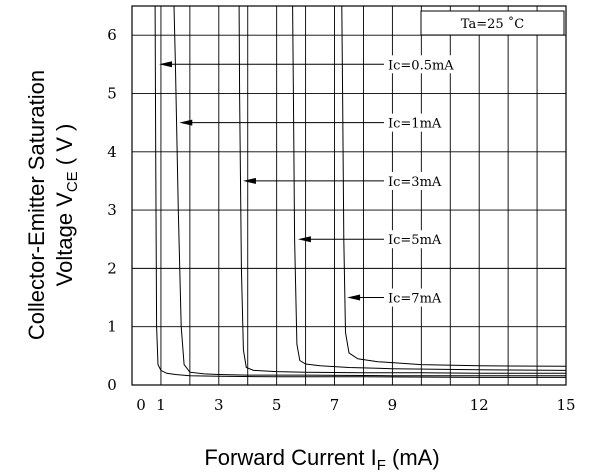 This screenshot has width=591, height=472. I want to click on y-tick-label: 0, so click(112, 385).